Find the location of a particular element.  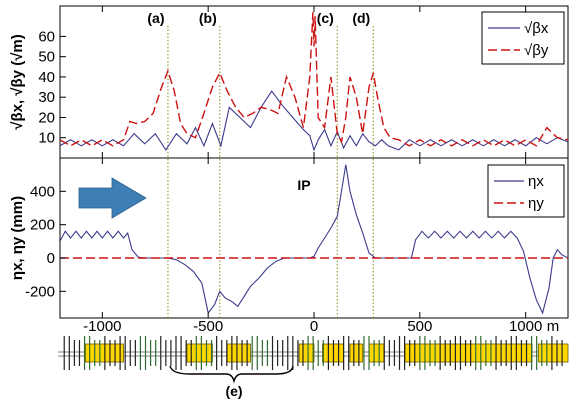

eta-y-tick-label: 200 is located at coordinates (42, 225).